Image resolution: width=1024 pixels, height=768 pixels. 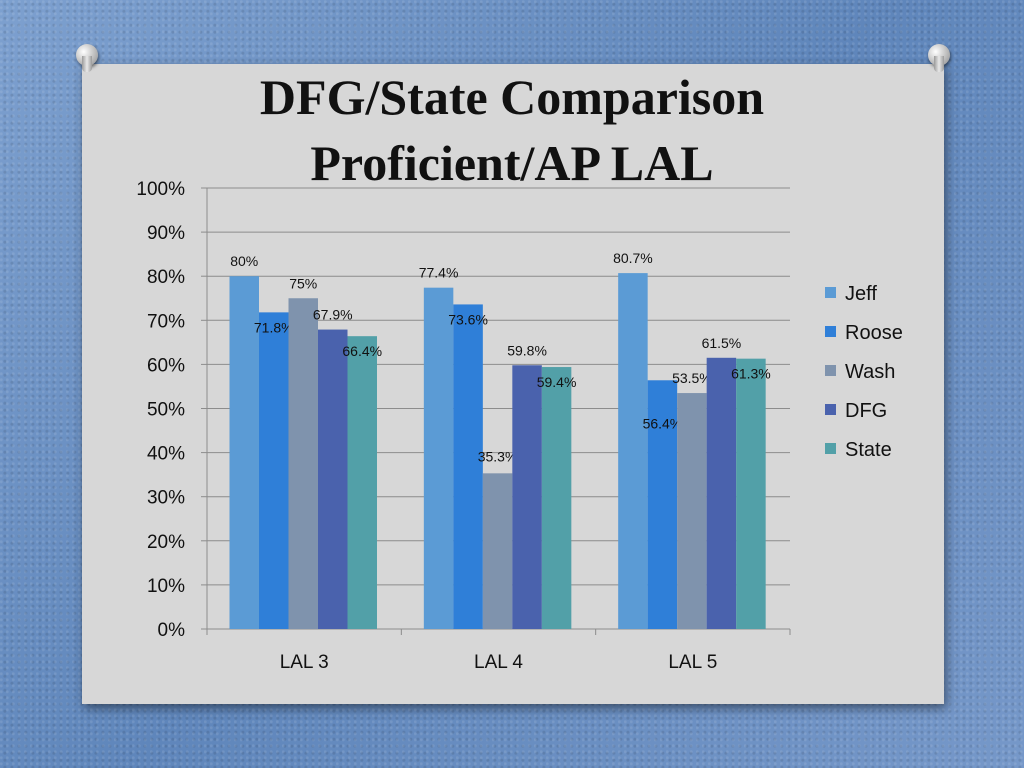 What do you see at coordinates (166, 410) in the screenshot?
I see `y-tick-label: 50%` at bounding box center [166, 410].